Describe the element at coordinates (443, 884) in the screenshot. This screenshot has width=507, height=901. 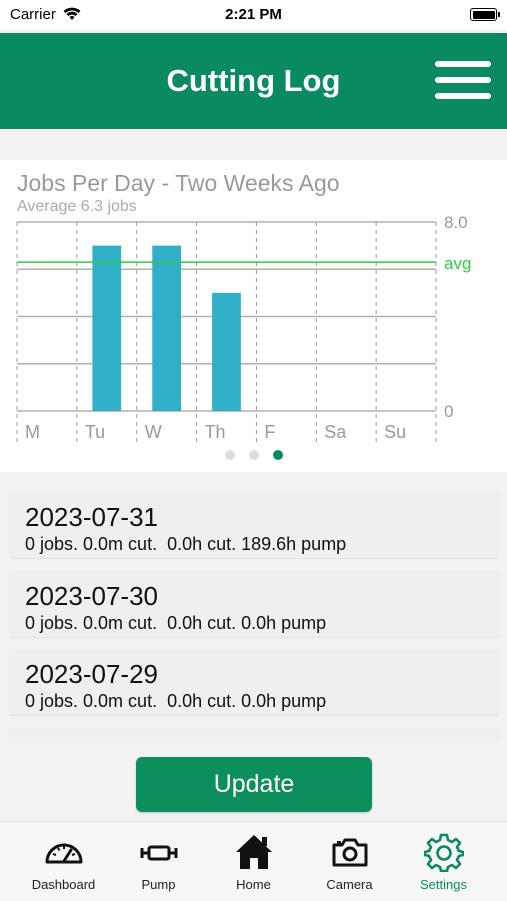
I see `tab-label: Settings` at that location.